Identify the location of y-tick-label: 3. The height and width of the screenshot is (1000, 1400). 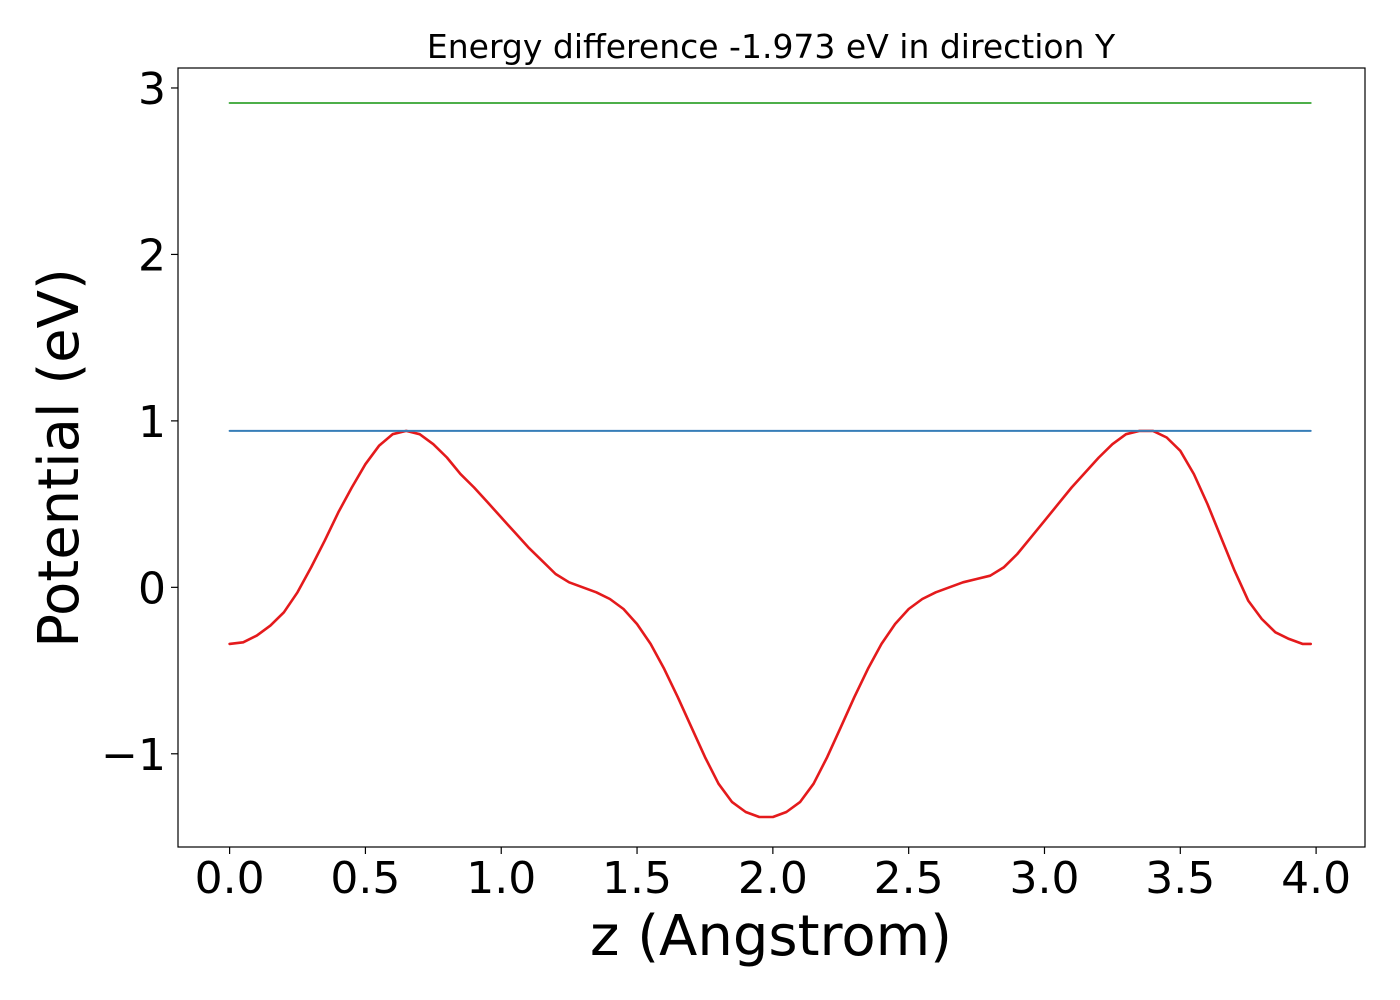
(152, 89).